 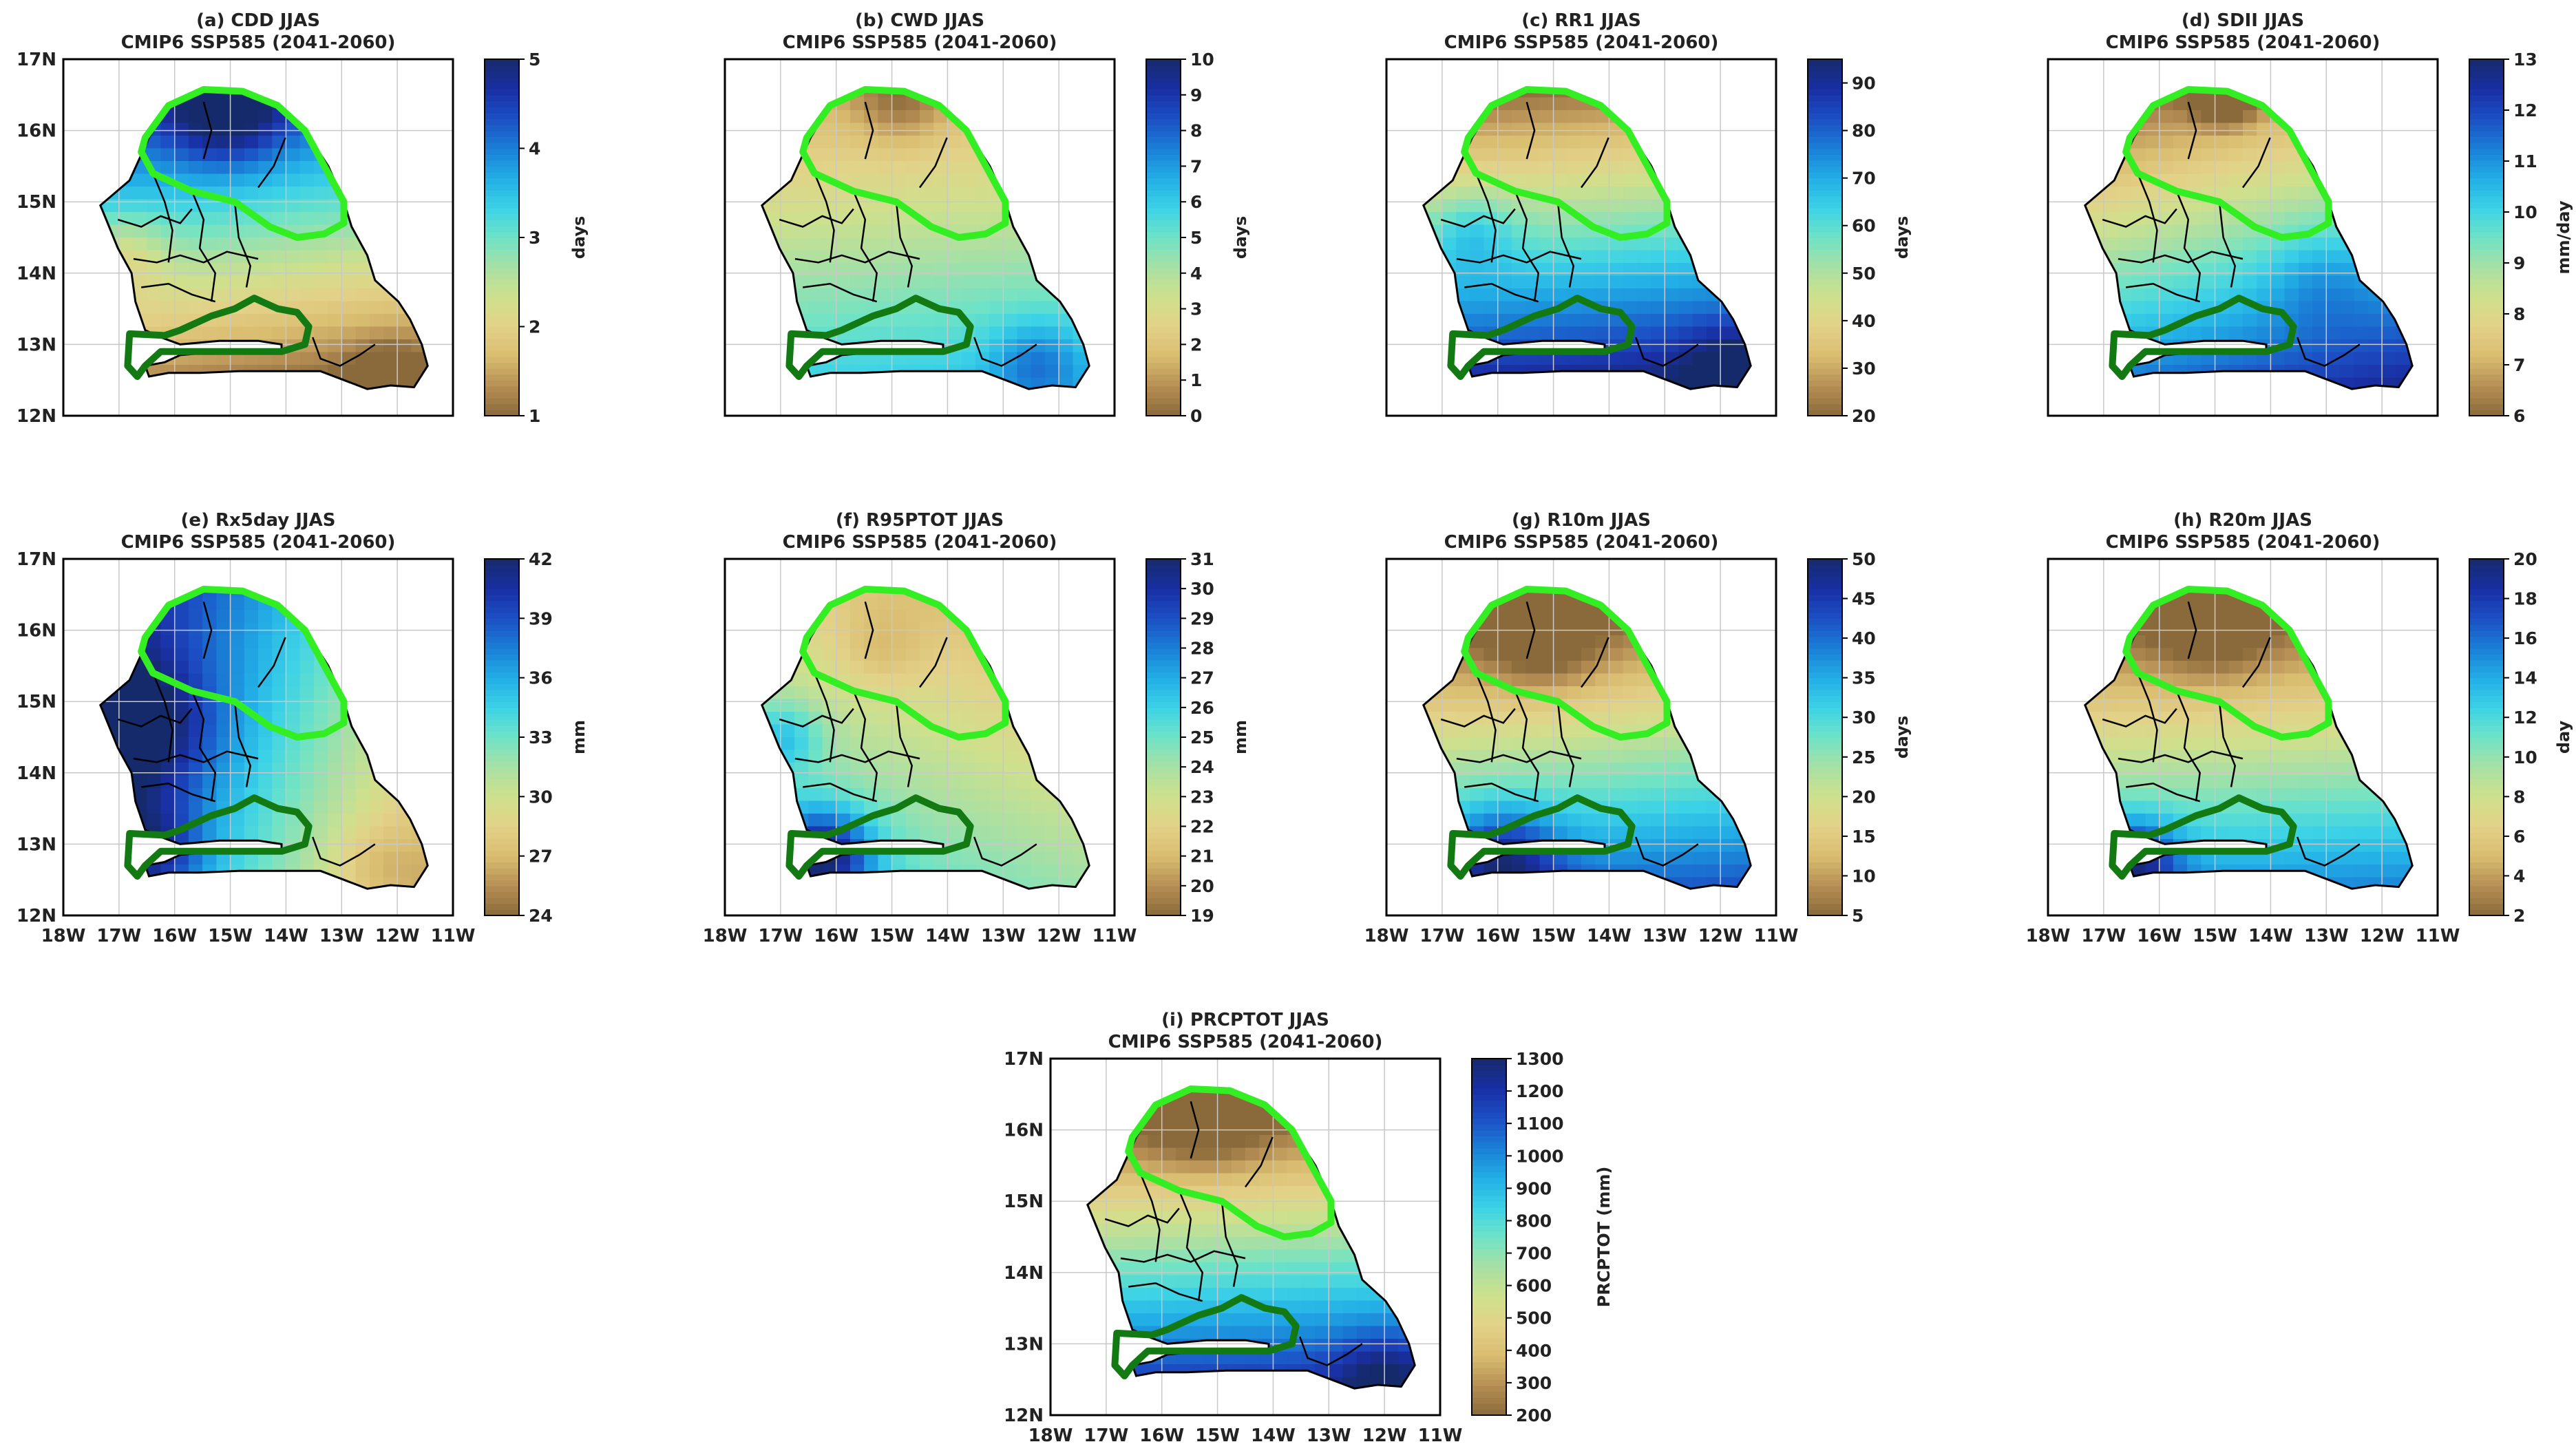 I want to click on lon-tick-label: 11W, so click(x=454, y=936).